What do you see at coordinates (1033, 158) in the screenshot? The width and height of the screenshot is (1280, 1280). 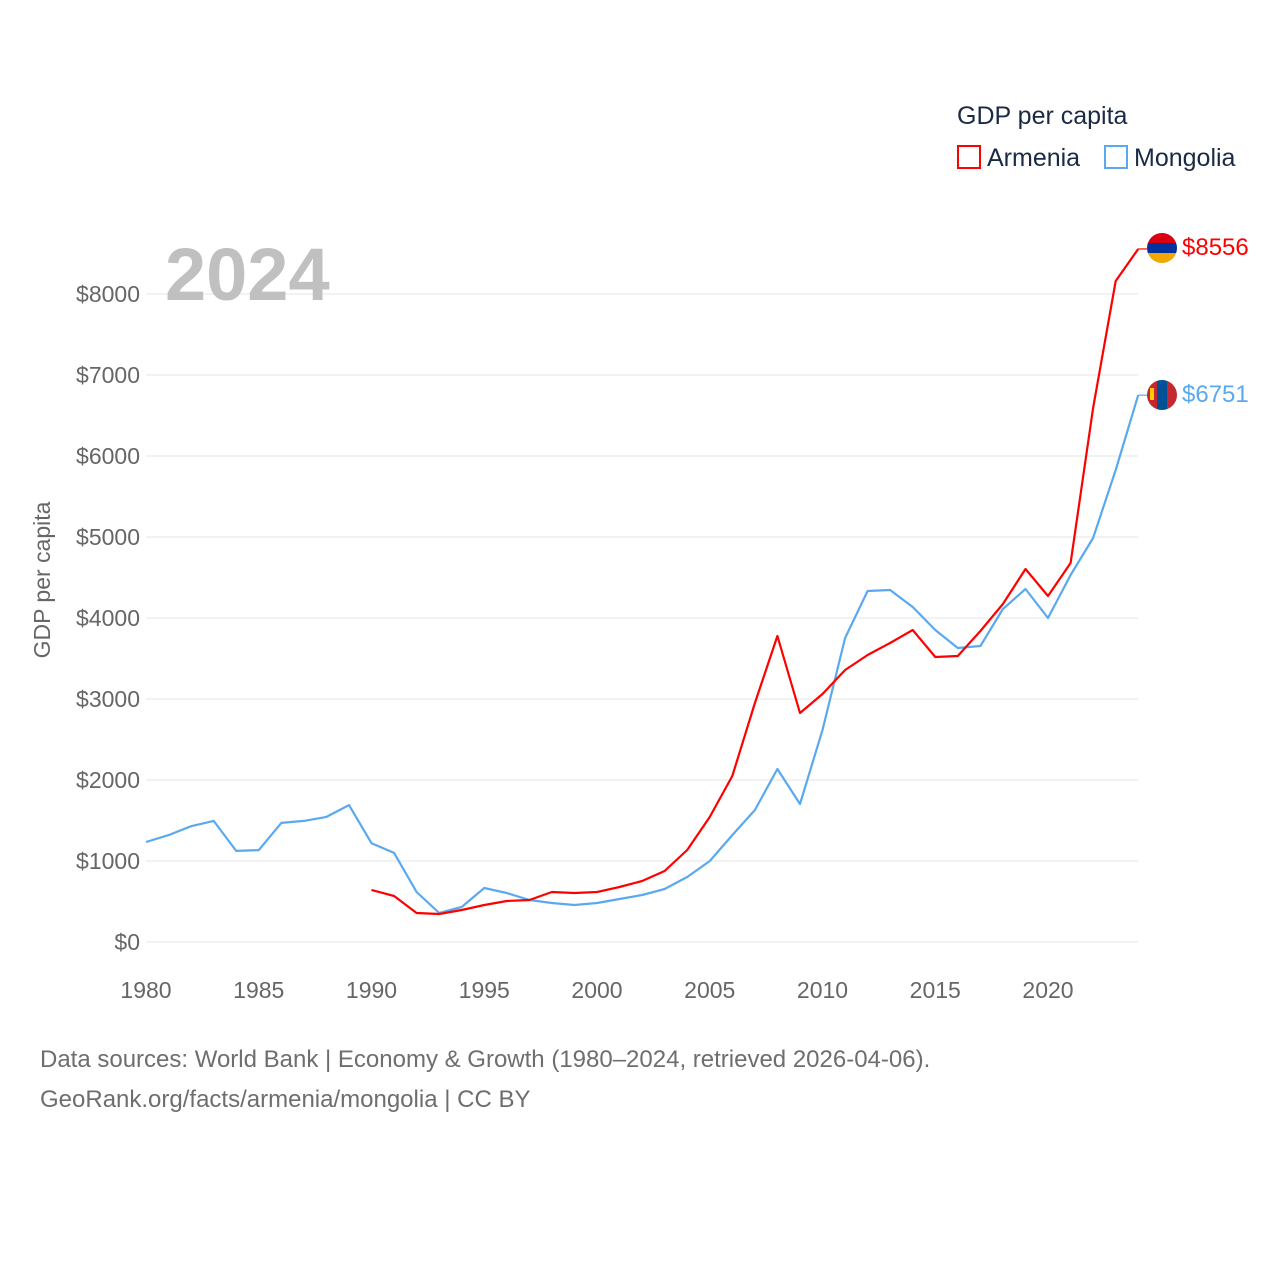 I see `legend-label-armenia: Armenia` at bounding box center [1033, 158].